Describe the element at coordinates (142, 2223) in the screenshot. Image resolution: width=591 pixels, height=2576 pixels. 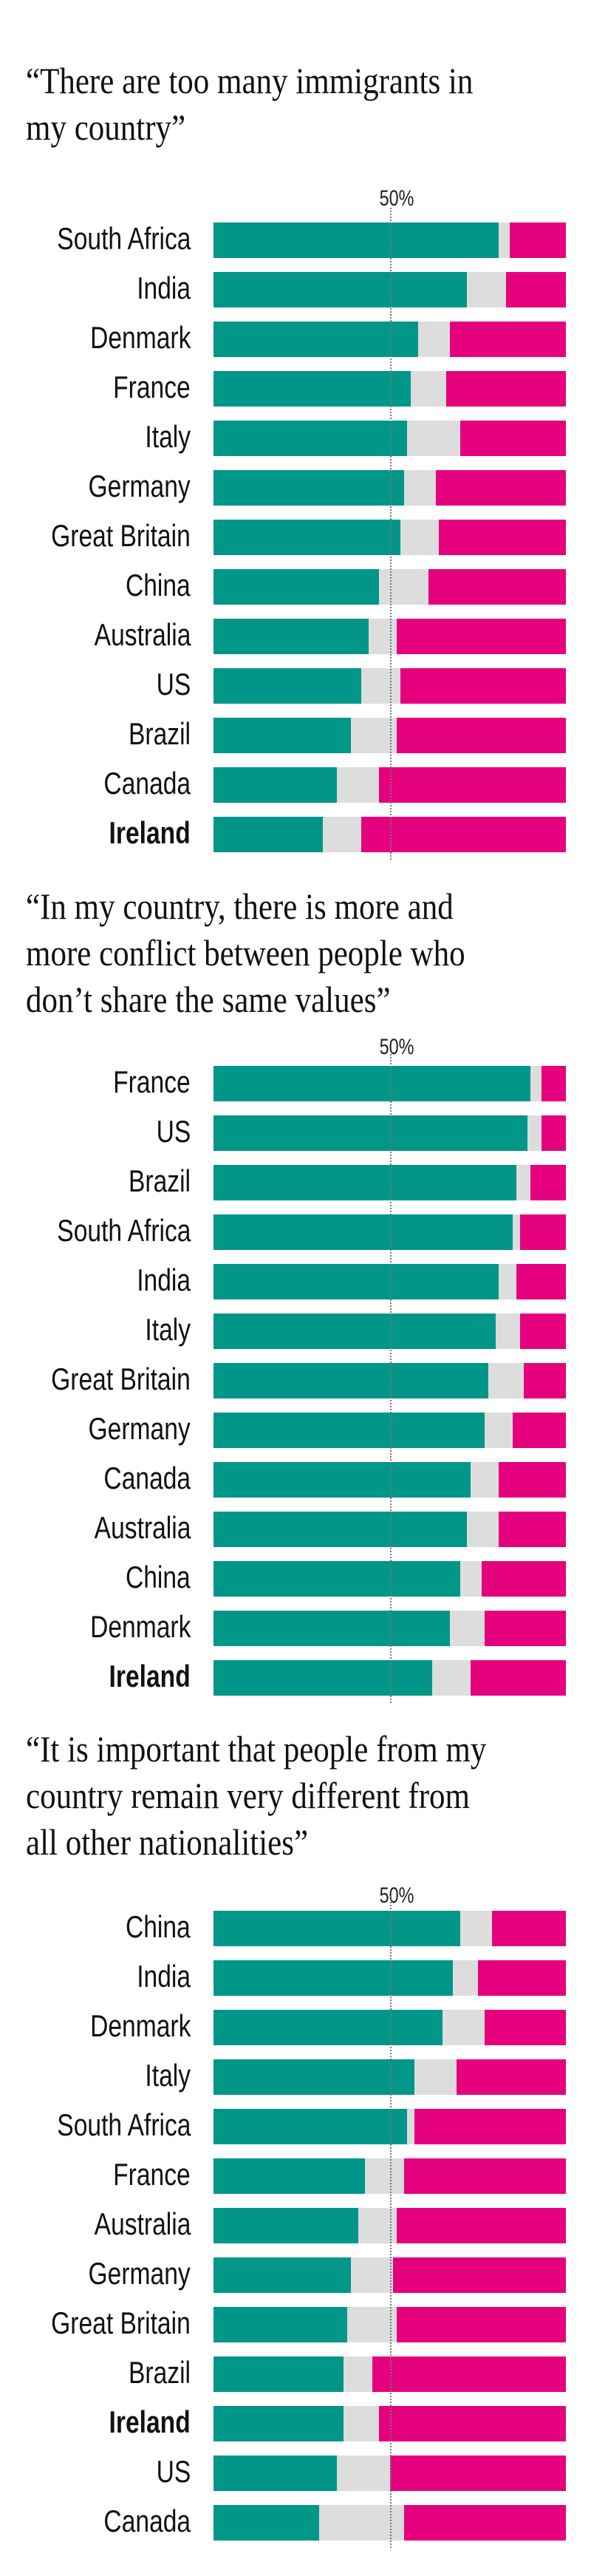
I see `country-label: Australia` at that location.